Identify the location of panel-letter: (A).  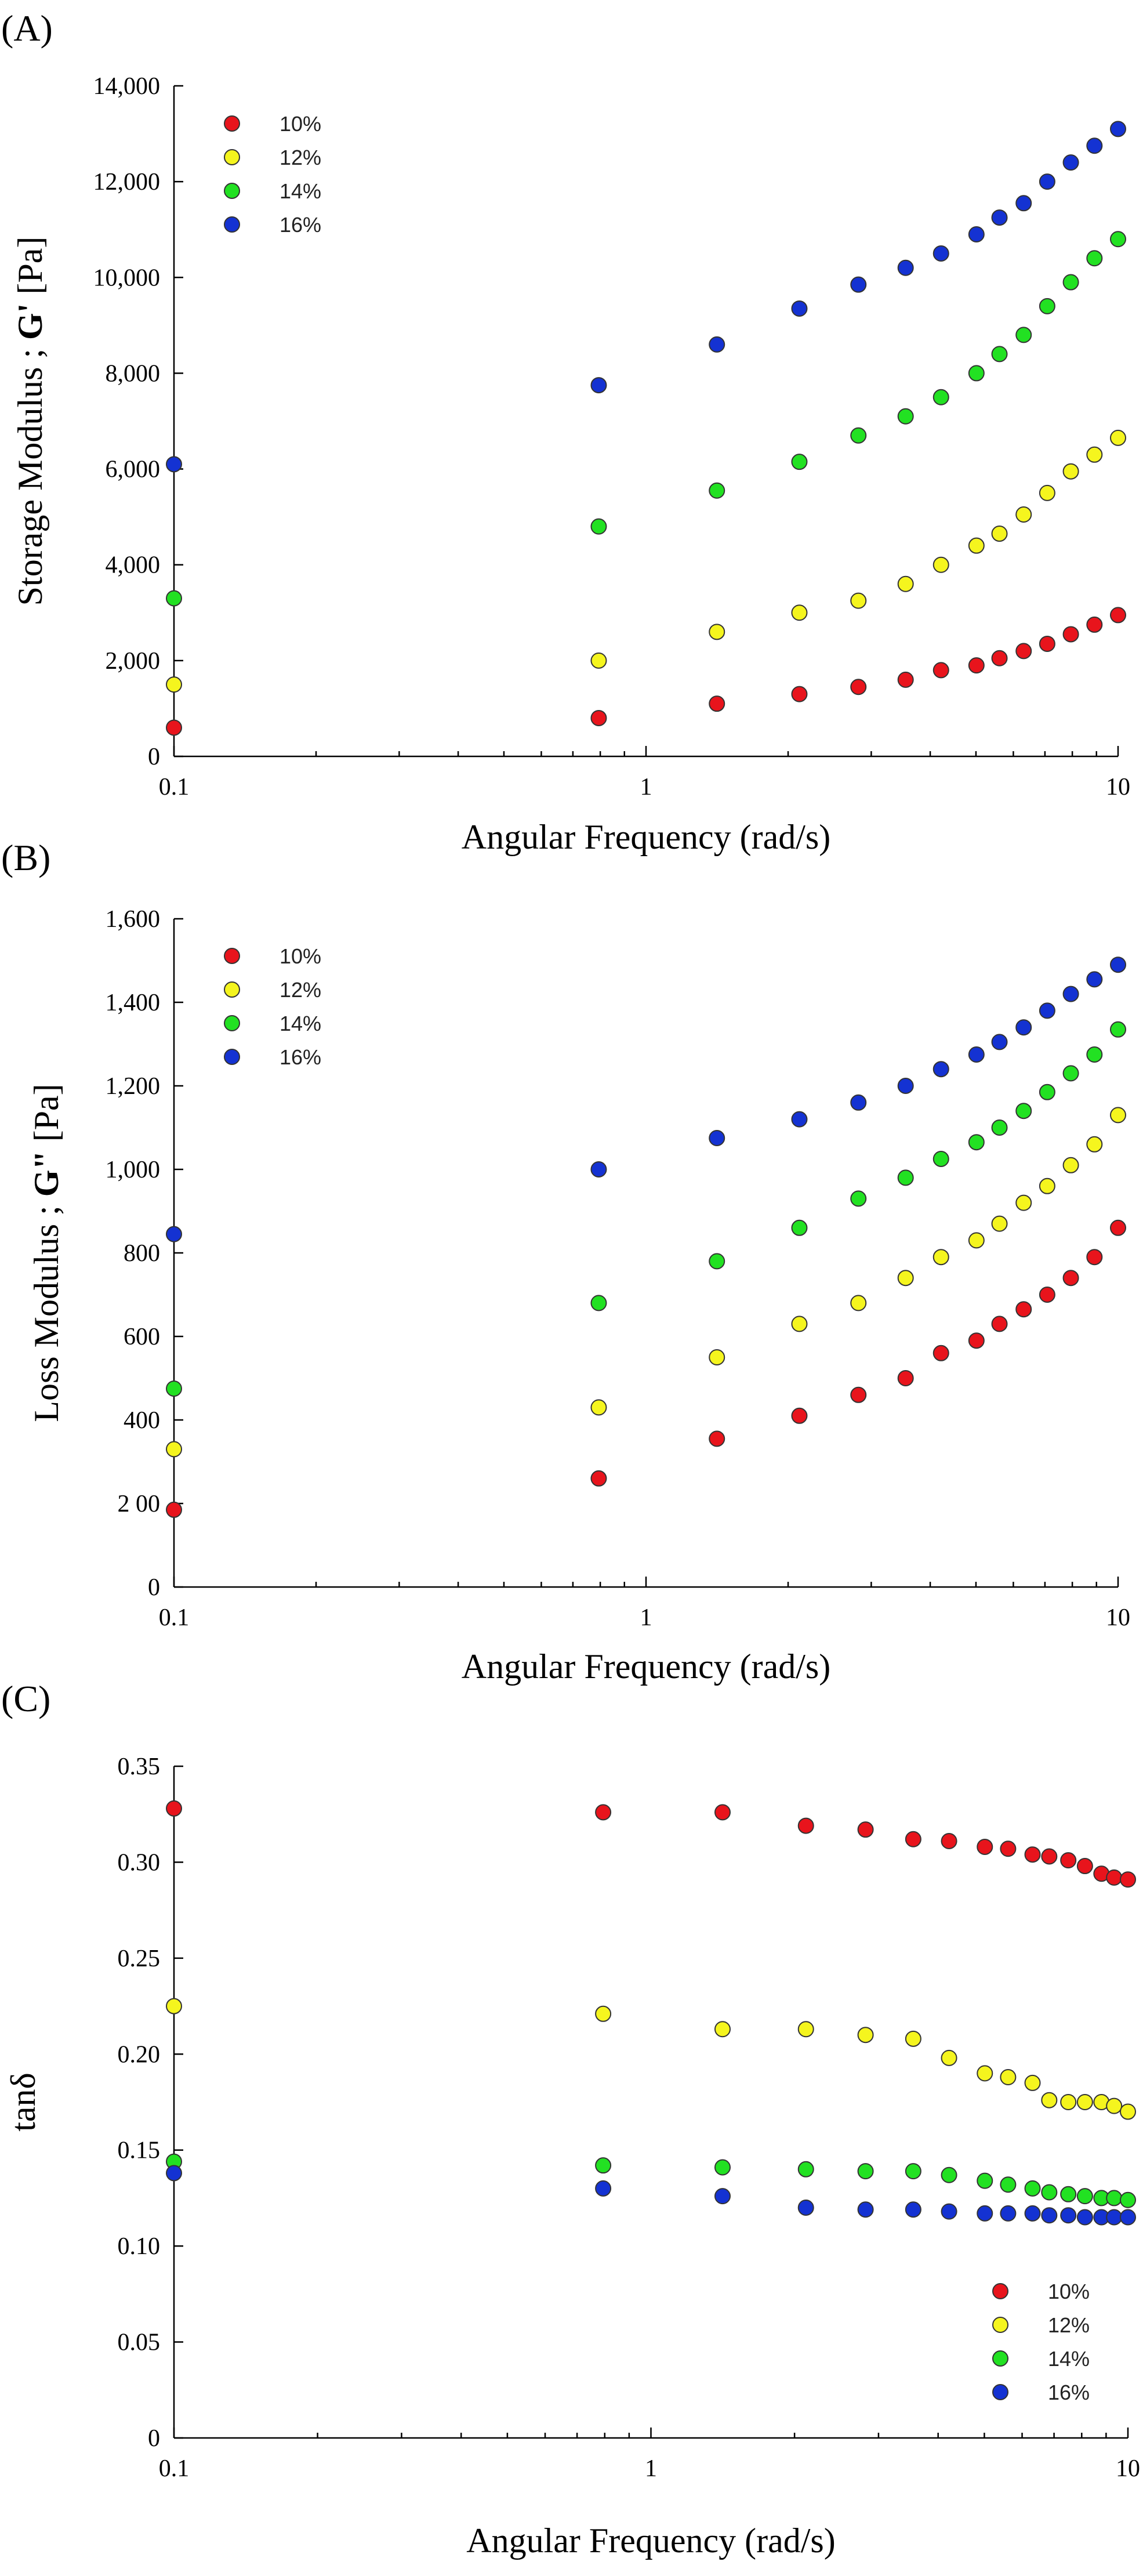
(27, 28).